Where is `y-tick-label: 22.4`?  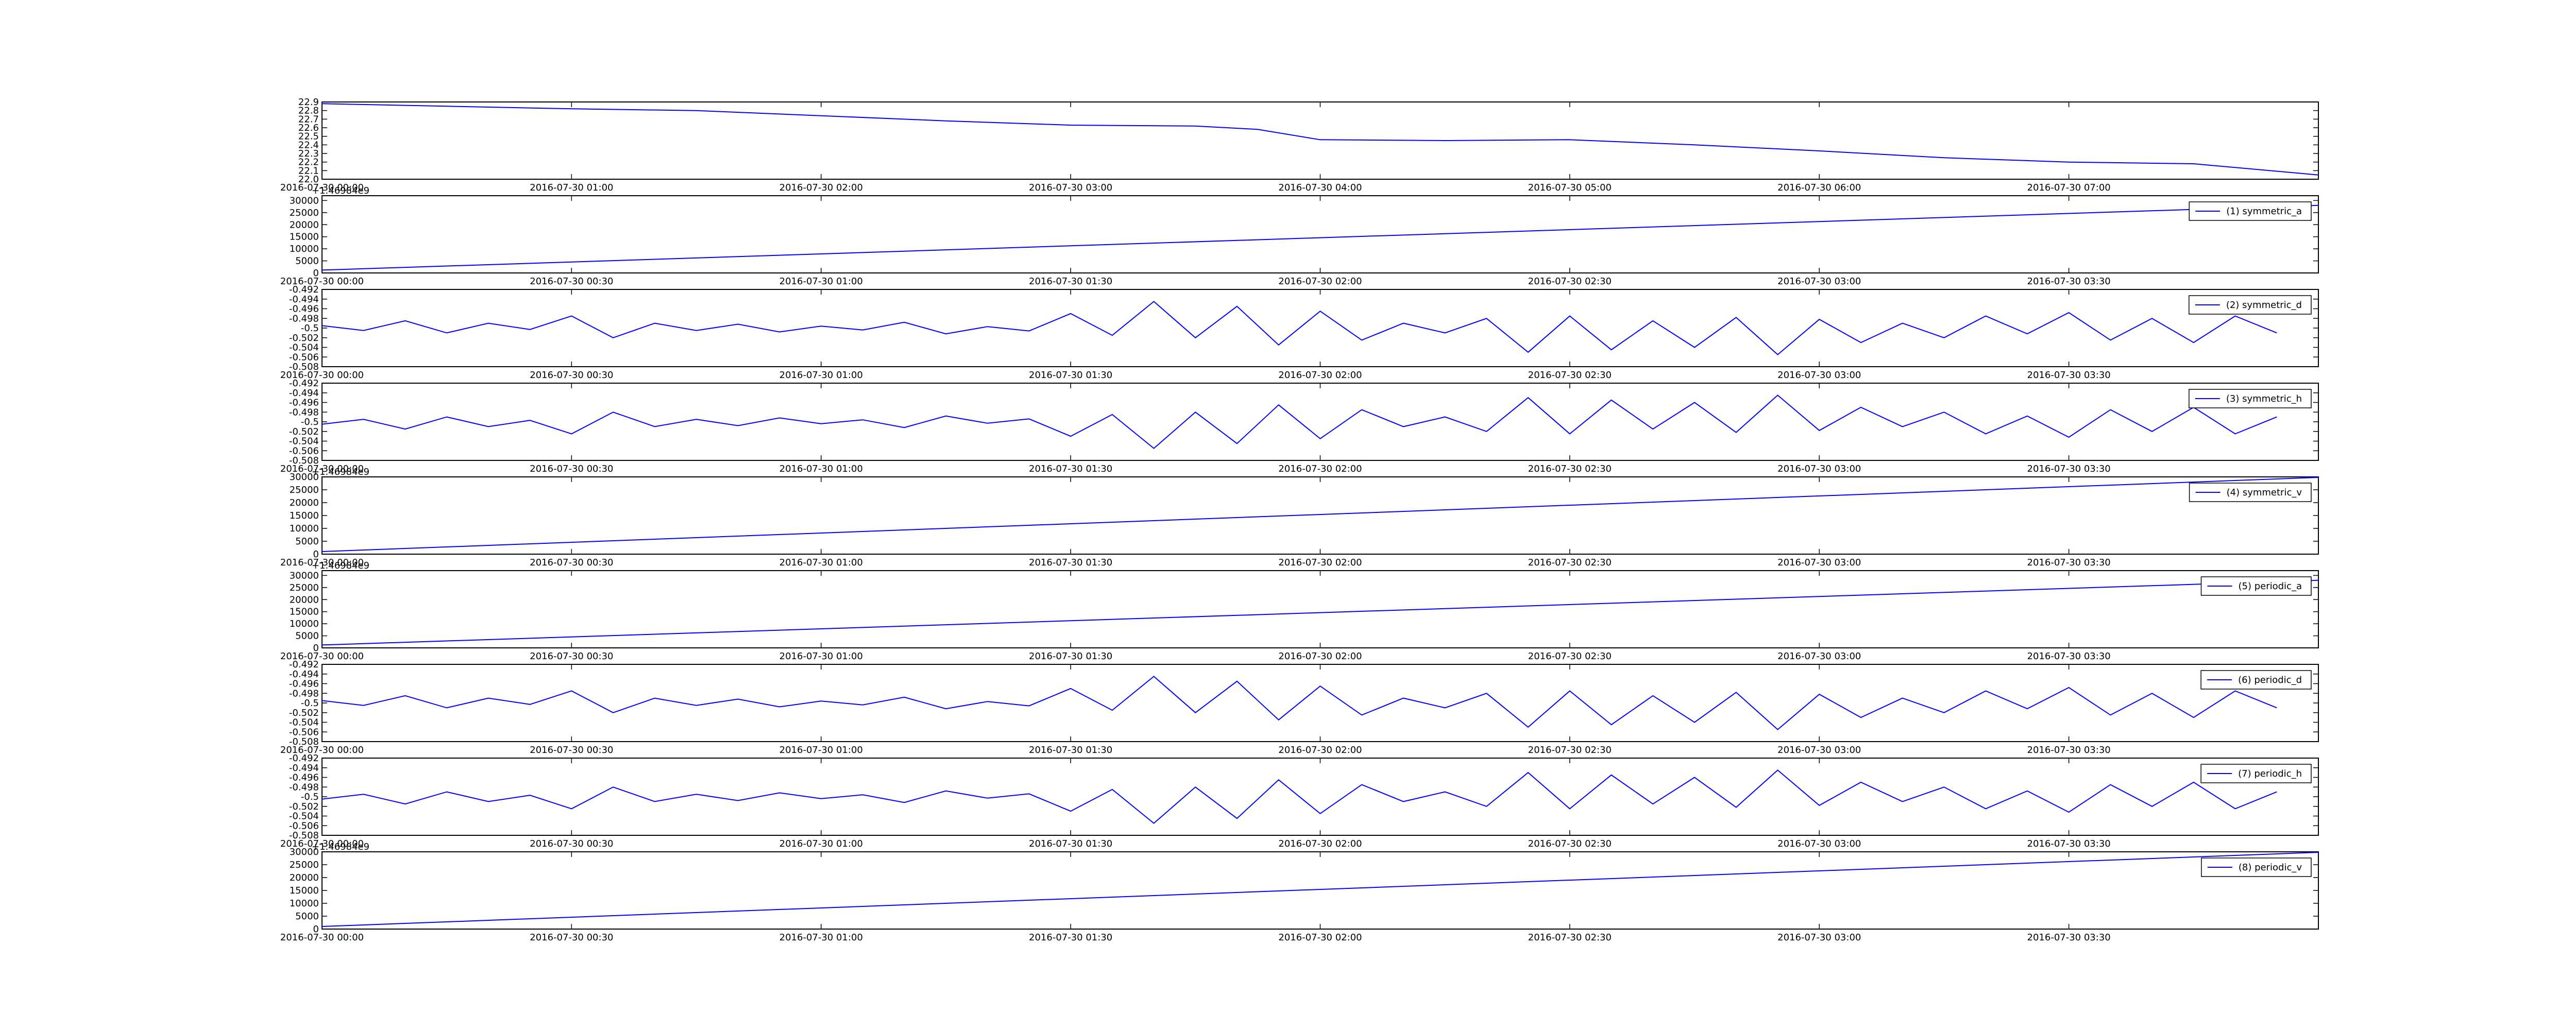 y-tick-label: 22.4 is located at coordinates (308, 145).